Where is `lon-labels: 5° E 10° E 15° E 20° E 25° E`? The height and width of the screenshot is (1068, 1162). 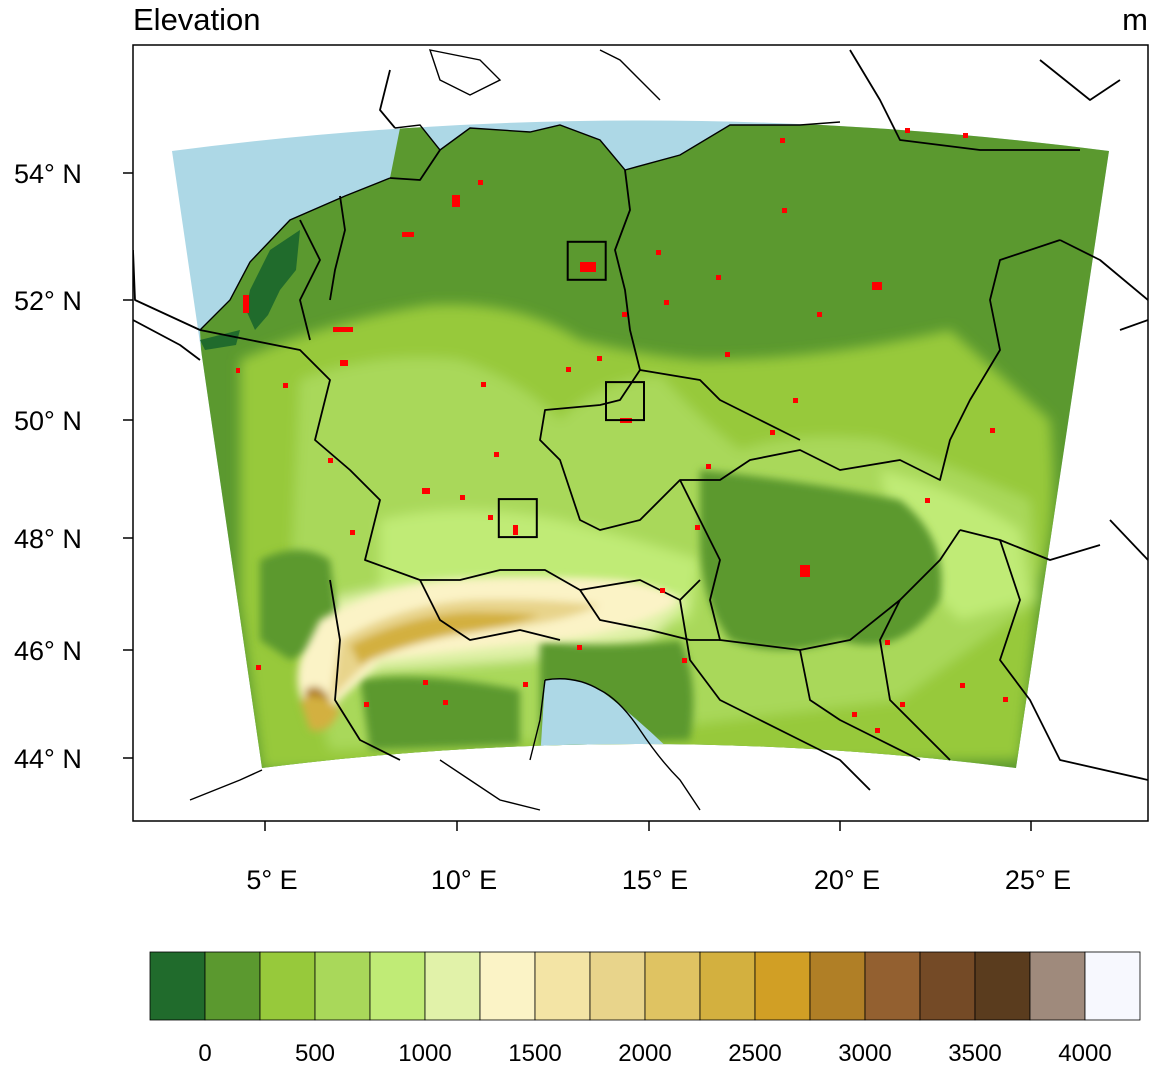
lon-labels: 5° E 10° E 15° E 20° E 25° E is located at coordinates (658, 880).